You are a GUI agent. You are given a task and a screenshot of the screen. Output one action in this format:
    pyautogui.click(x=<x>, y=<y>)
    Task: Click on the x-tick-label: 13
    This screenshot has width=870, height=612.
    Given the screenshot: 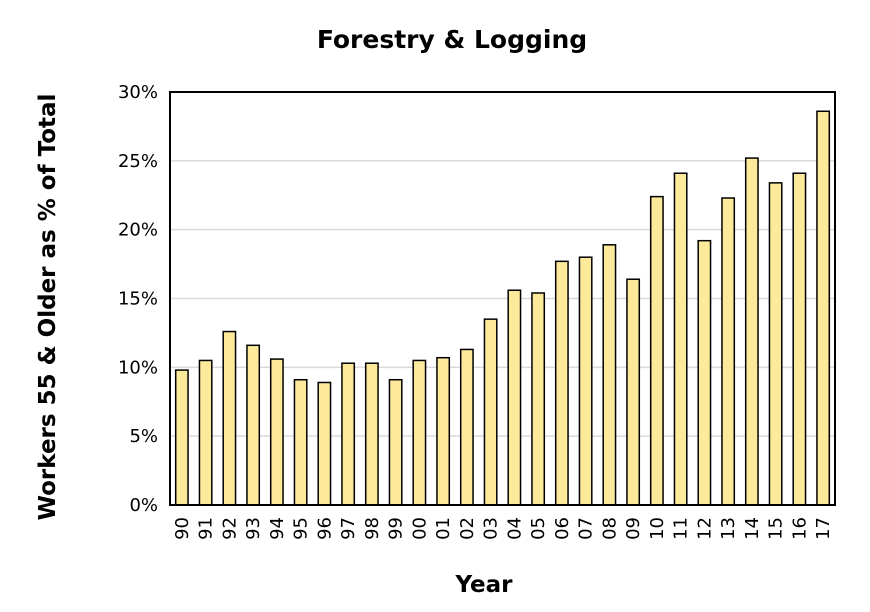 What is the action you would take?
    pyautogui.click(x=728, y=528)
    